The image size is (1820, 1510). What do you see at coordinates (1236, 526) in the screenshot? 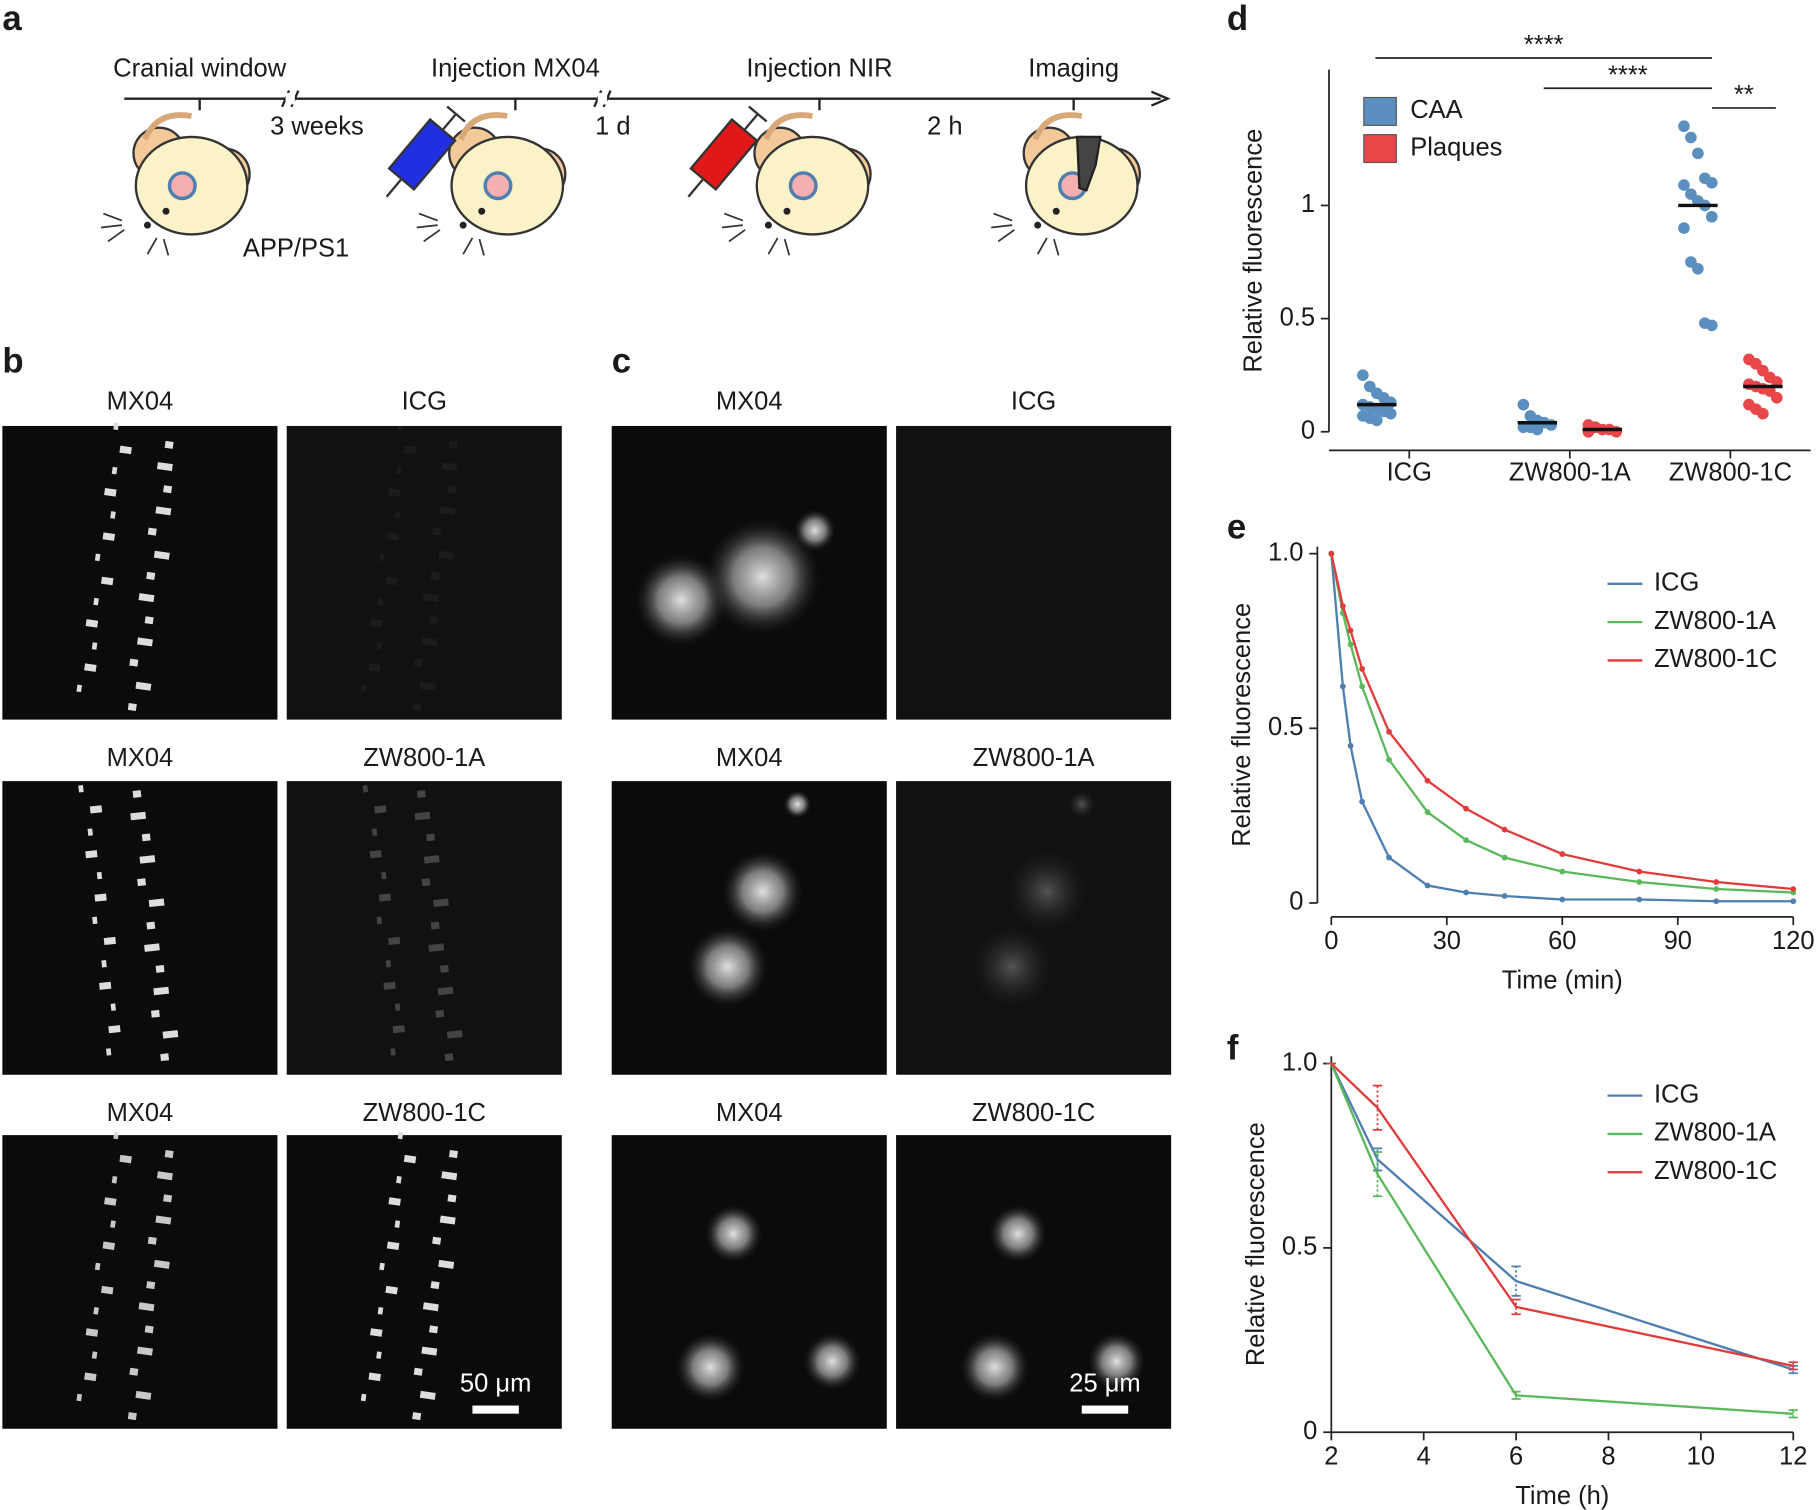
I see `panel-label: e` at bounding box center [1236, 526].